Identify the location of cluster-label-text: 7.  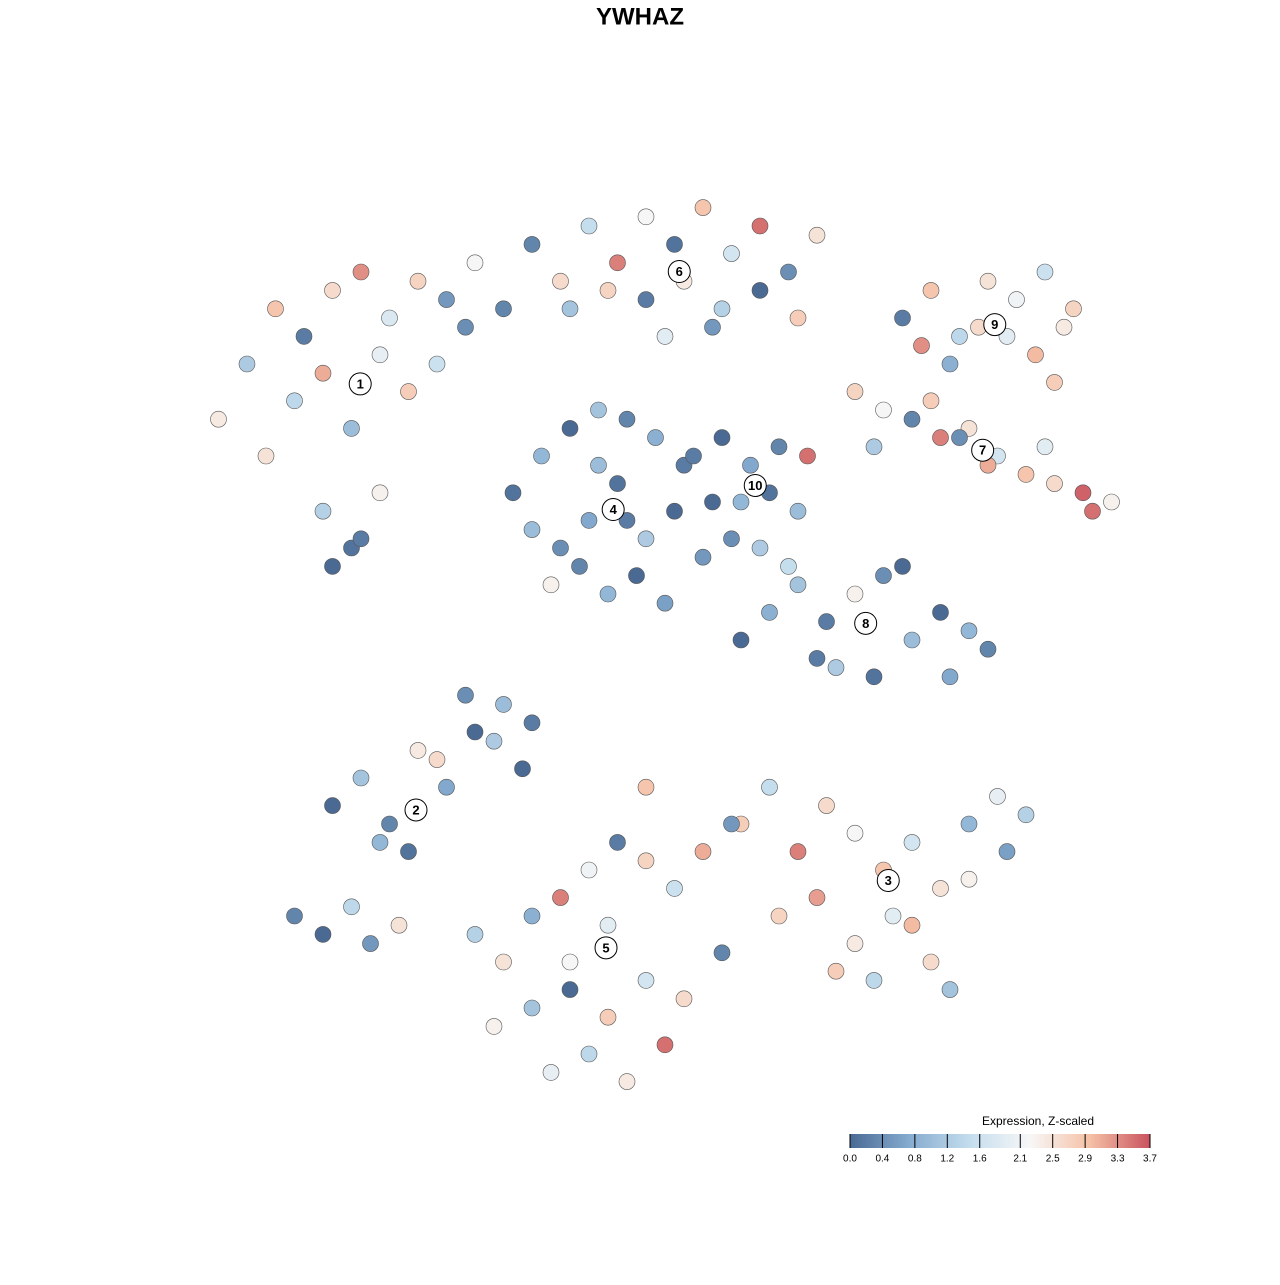
(982, 450).